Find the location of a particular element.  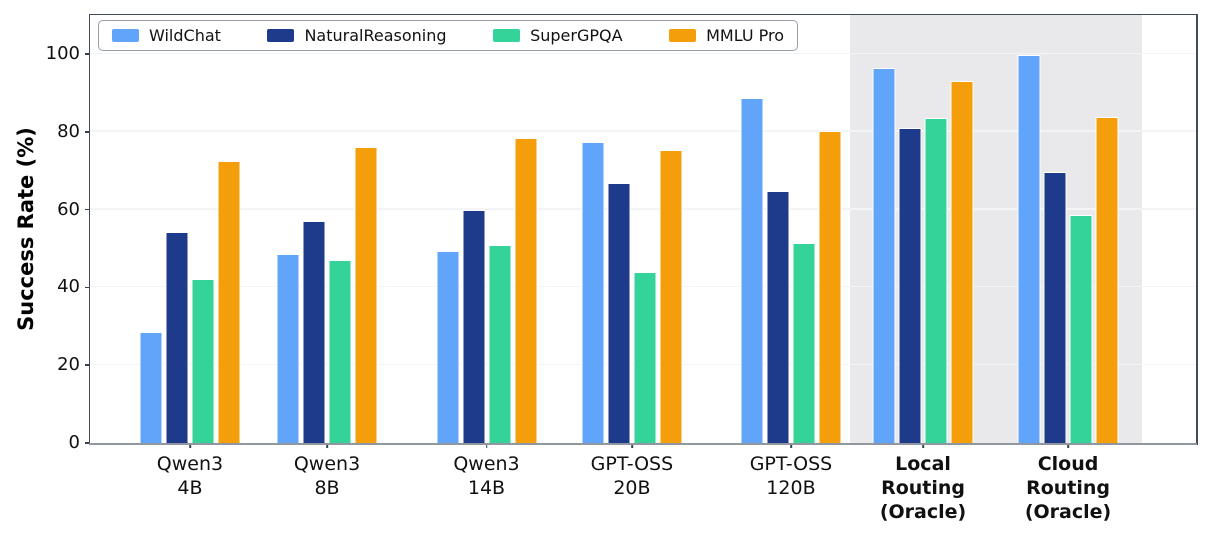

y-tick-label-0: 0 is located at coordinates (74, 442).